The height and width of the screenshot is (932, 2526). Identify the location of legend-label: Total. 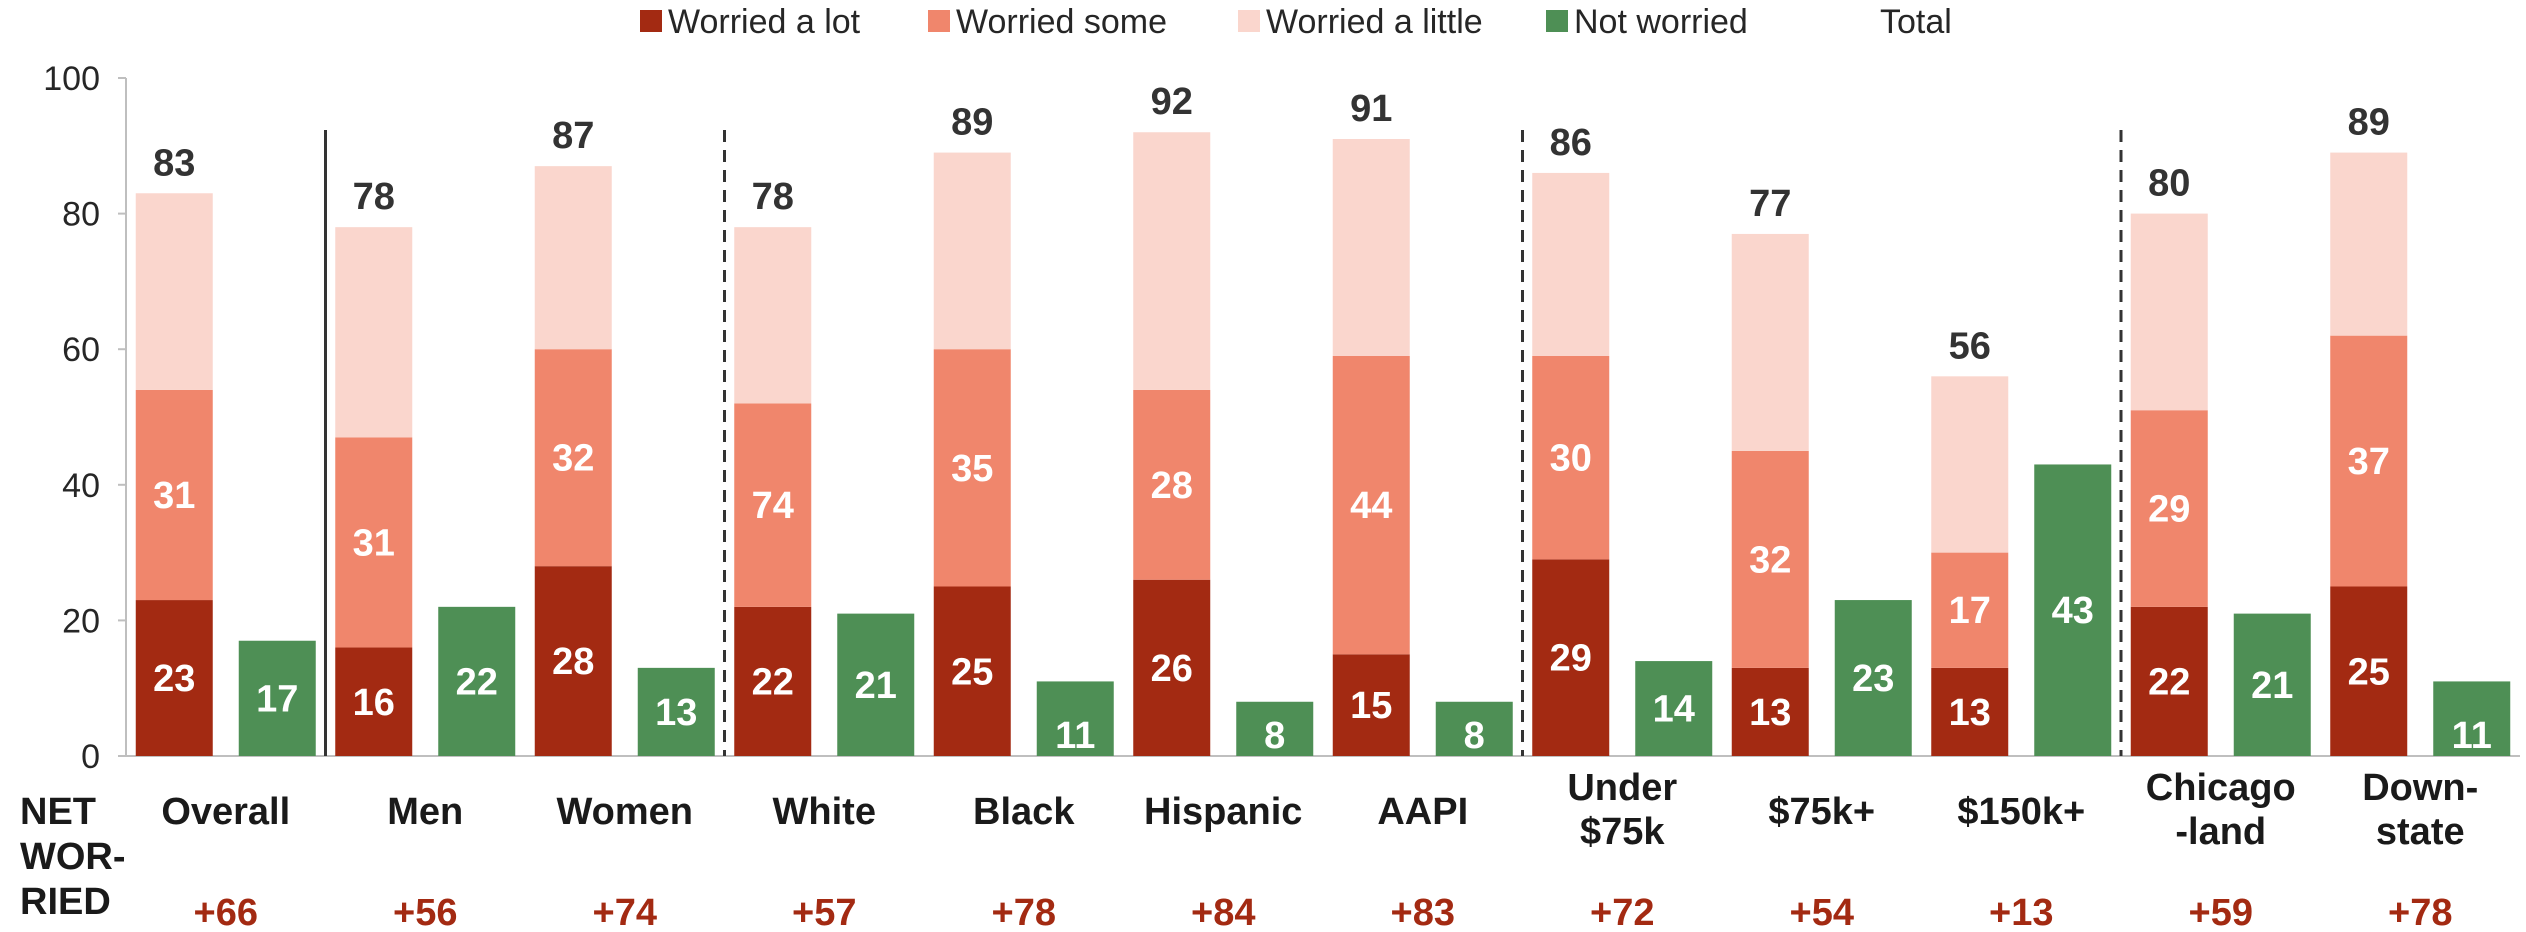
(1916, 22).